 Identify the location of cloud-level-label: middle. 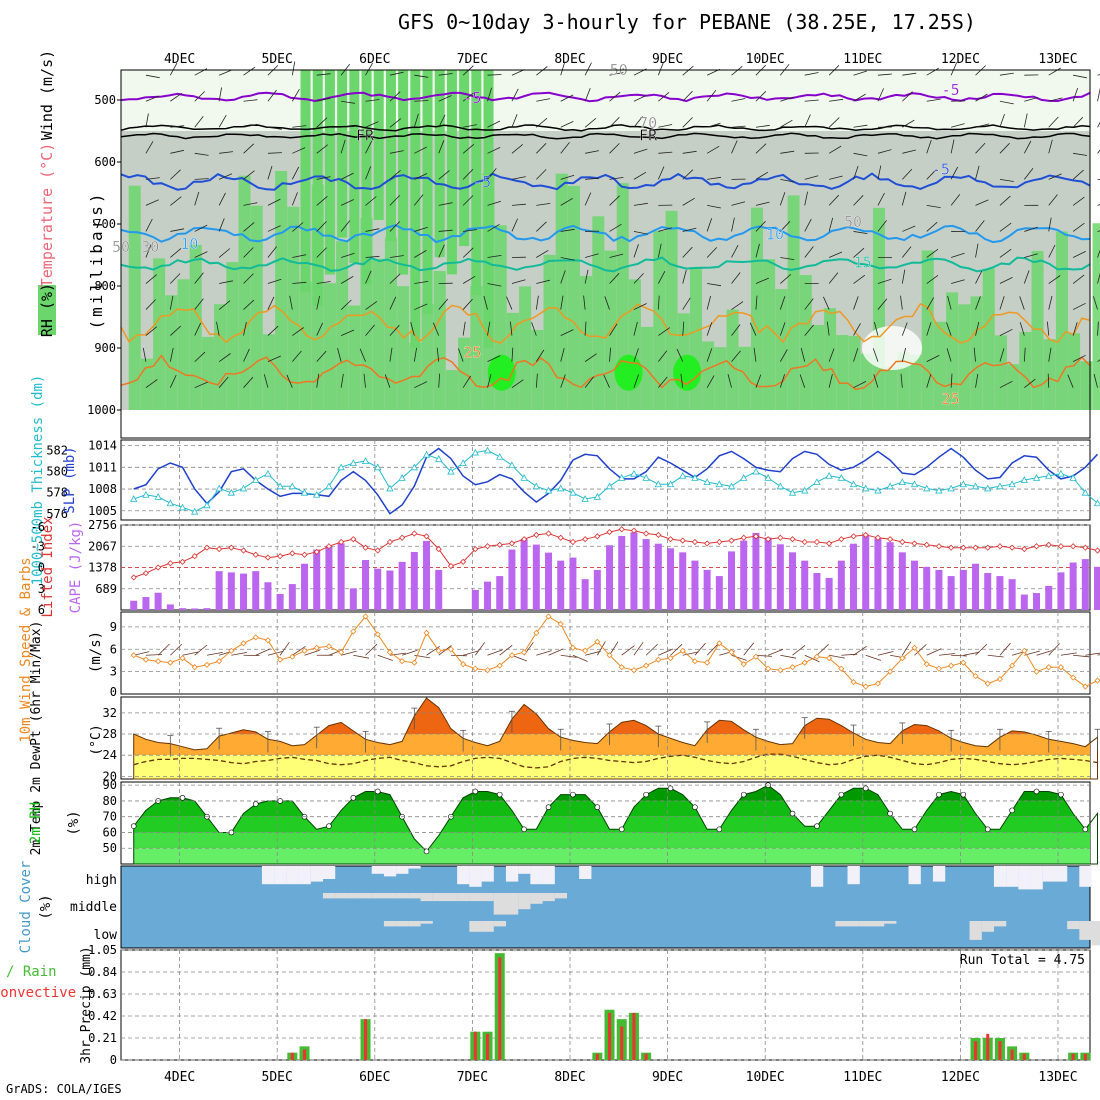
(93, 907).